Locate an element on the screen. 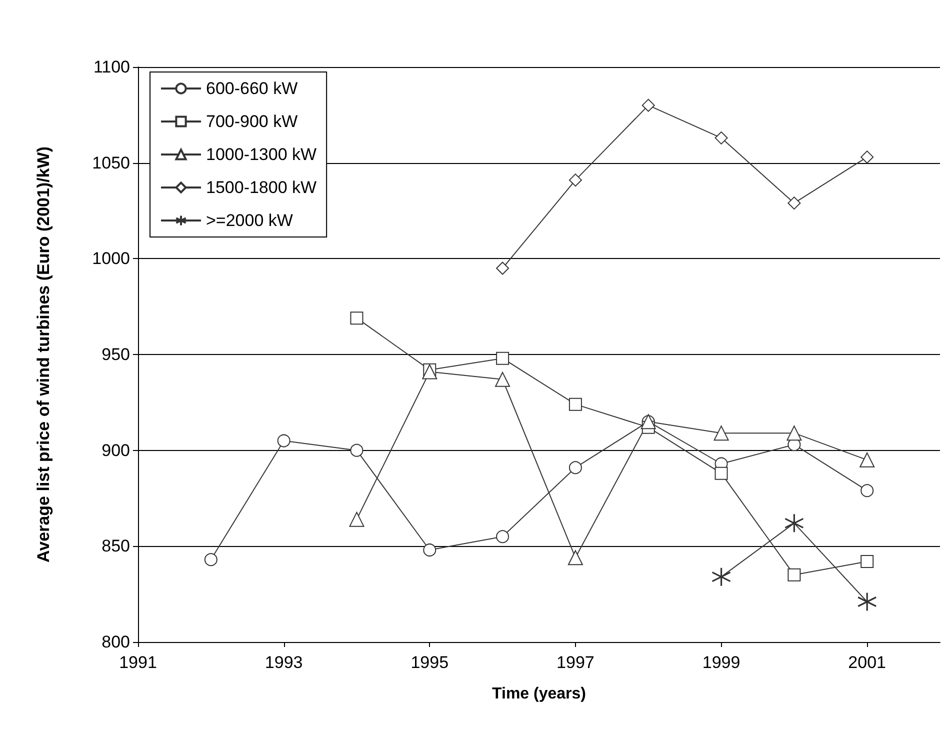 This screenshot has height=738, width=944. x-tick-label: 1993 is located at coordinates (283, 662).